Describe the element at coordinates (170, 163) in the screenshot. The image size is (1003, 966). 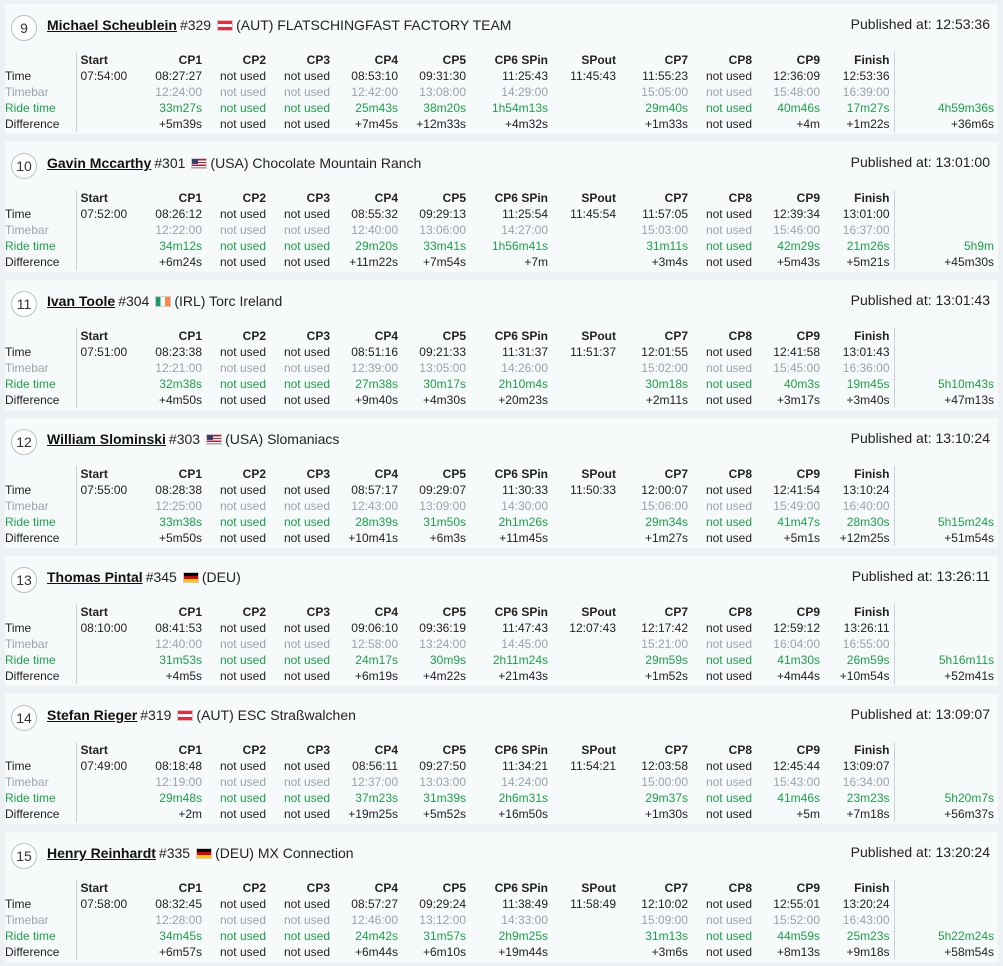
I see `bib-number: #301` at that location.